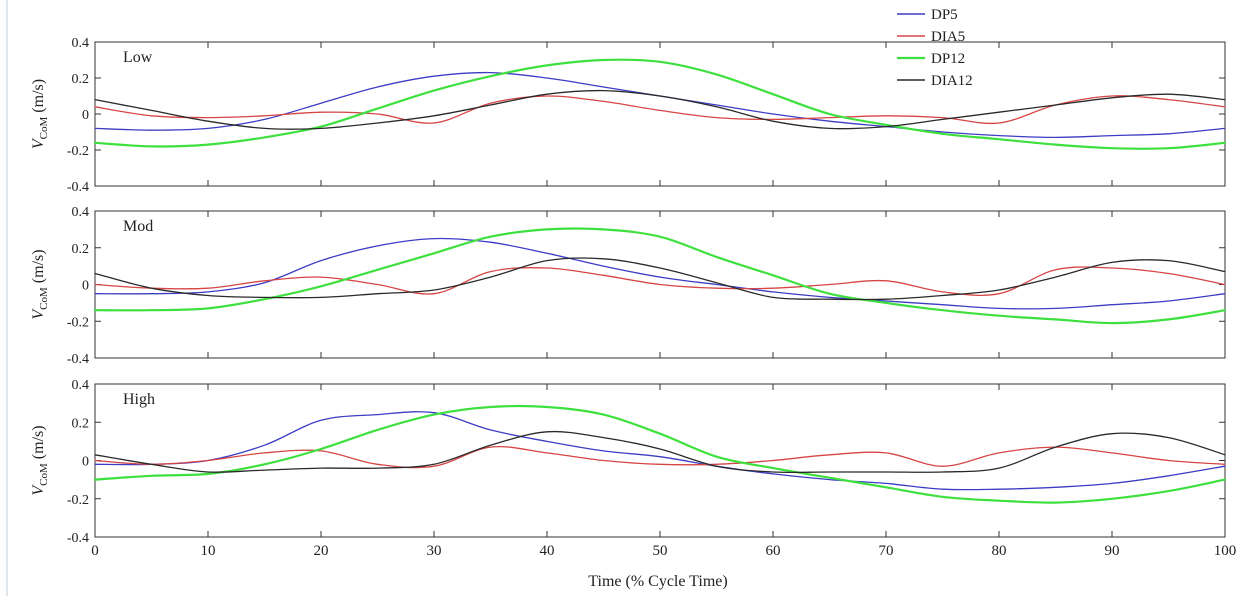  I want to click on legend-label-dp5: DP5, so click(944, 15).